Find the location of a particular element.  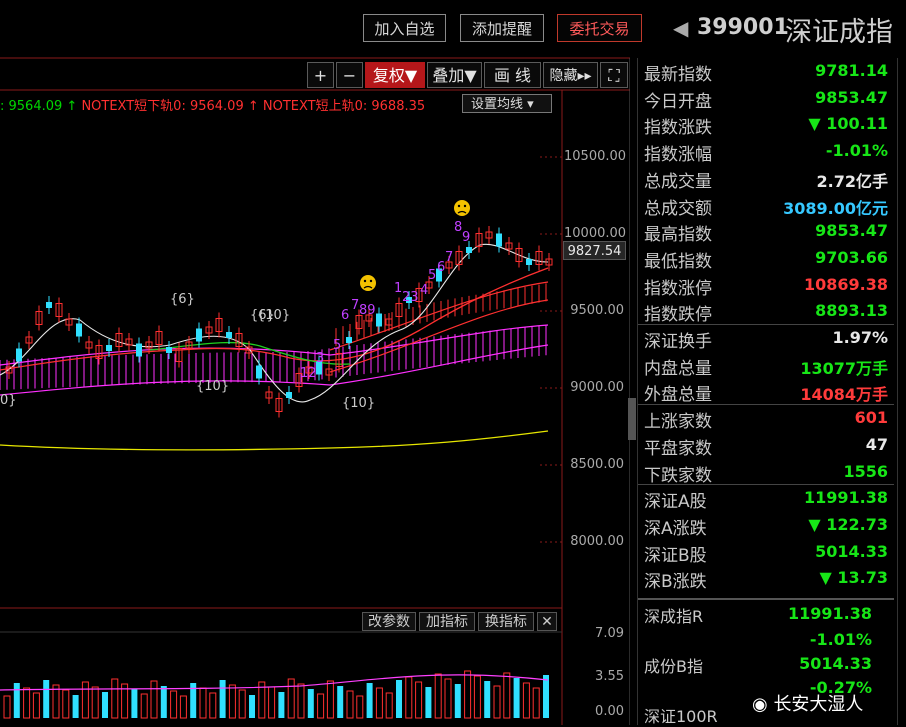

y-tick: 8000.00 is located at coordinates (597, 541).